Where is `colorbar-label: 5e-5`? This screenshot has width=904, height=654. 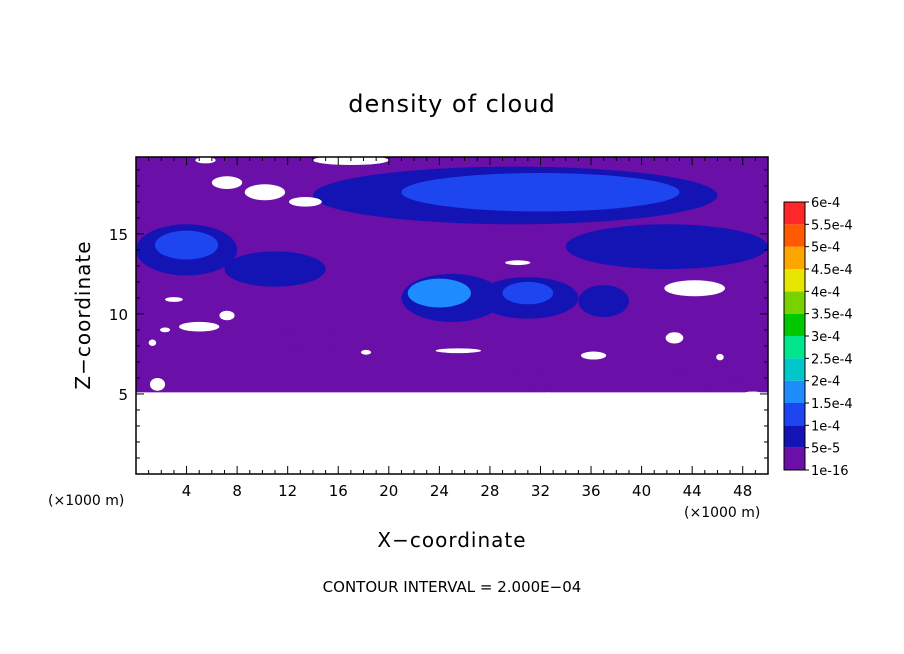
colorbar-label: 5e-5 is located at coordinates (825, 449).